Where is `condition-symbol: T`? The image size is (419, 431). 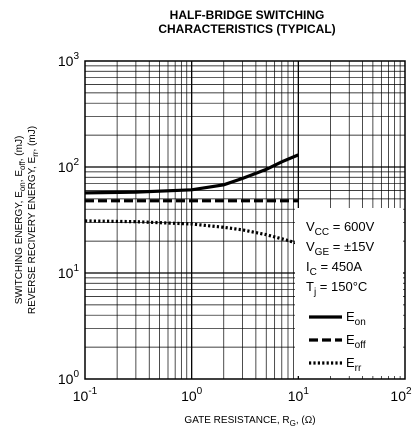 condition-symbol: T is located at coordinates (310, 286).